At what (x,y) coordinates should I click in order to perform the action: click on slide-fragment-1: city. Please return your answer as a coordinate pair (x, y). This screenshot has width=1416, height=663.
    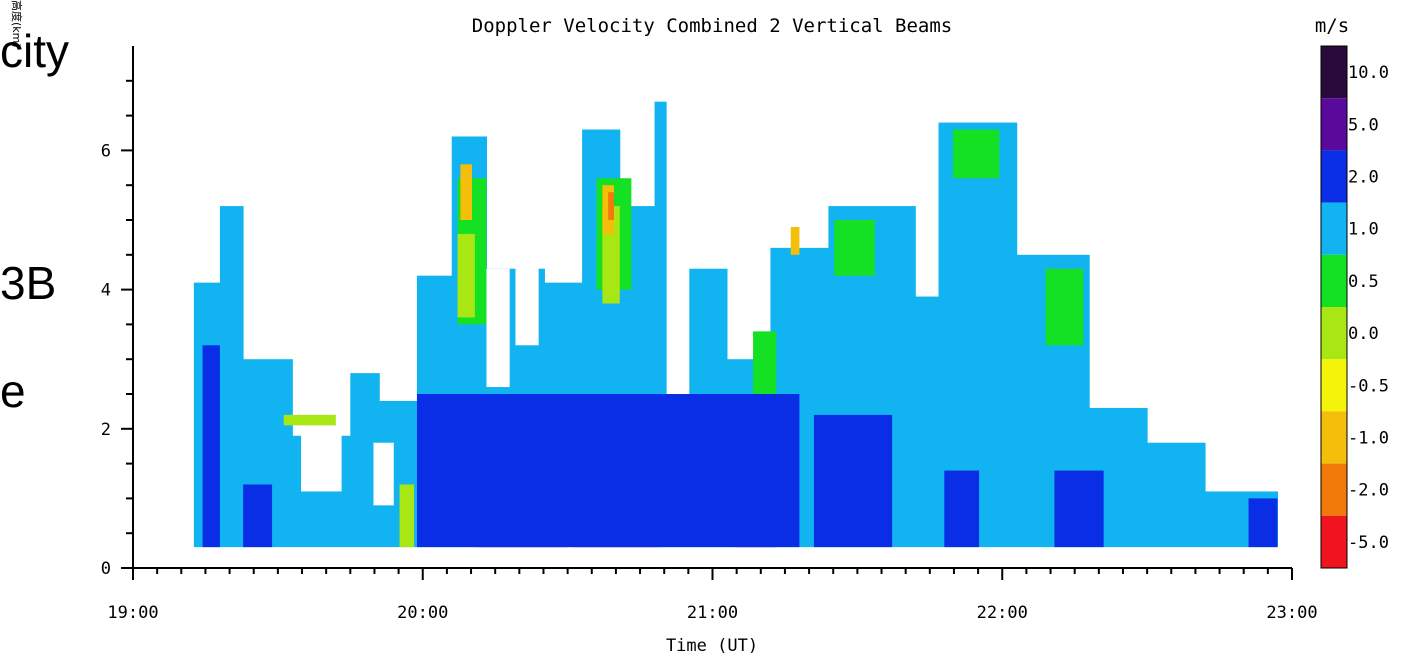
    Looking at the image, I should click on (34, 51).